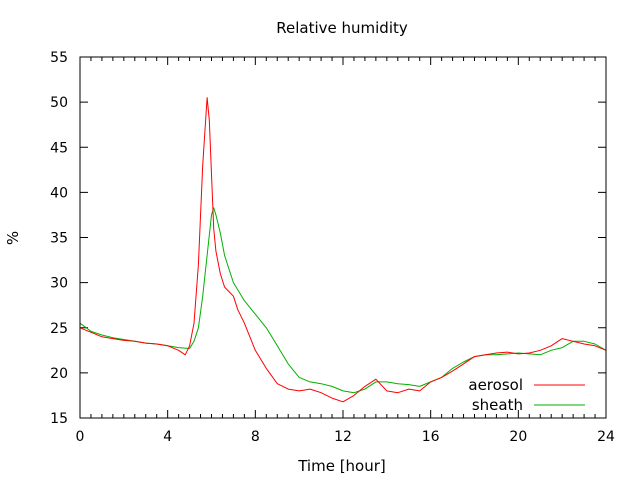 The width and height of the screenshot is (640, 480). Describe the element at coordinates (497, 405) in the screenshot. I see `legend-label-sheath: sheath` at that location.